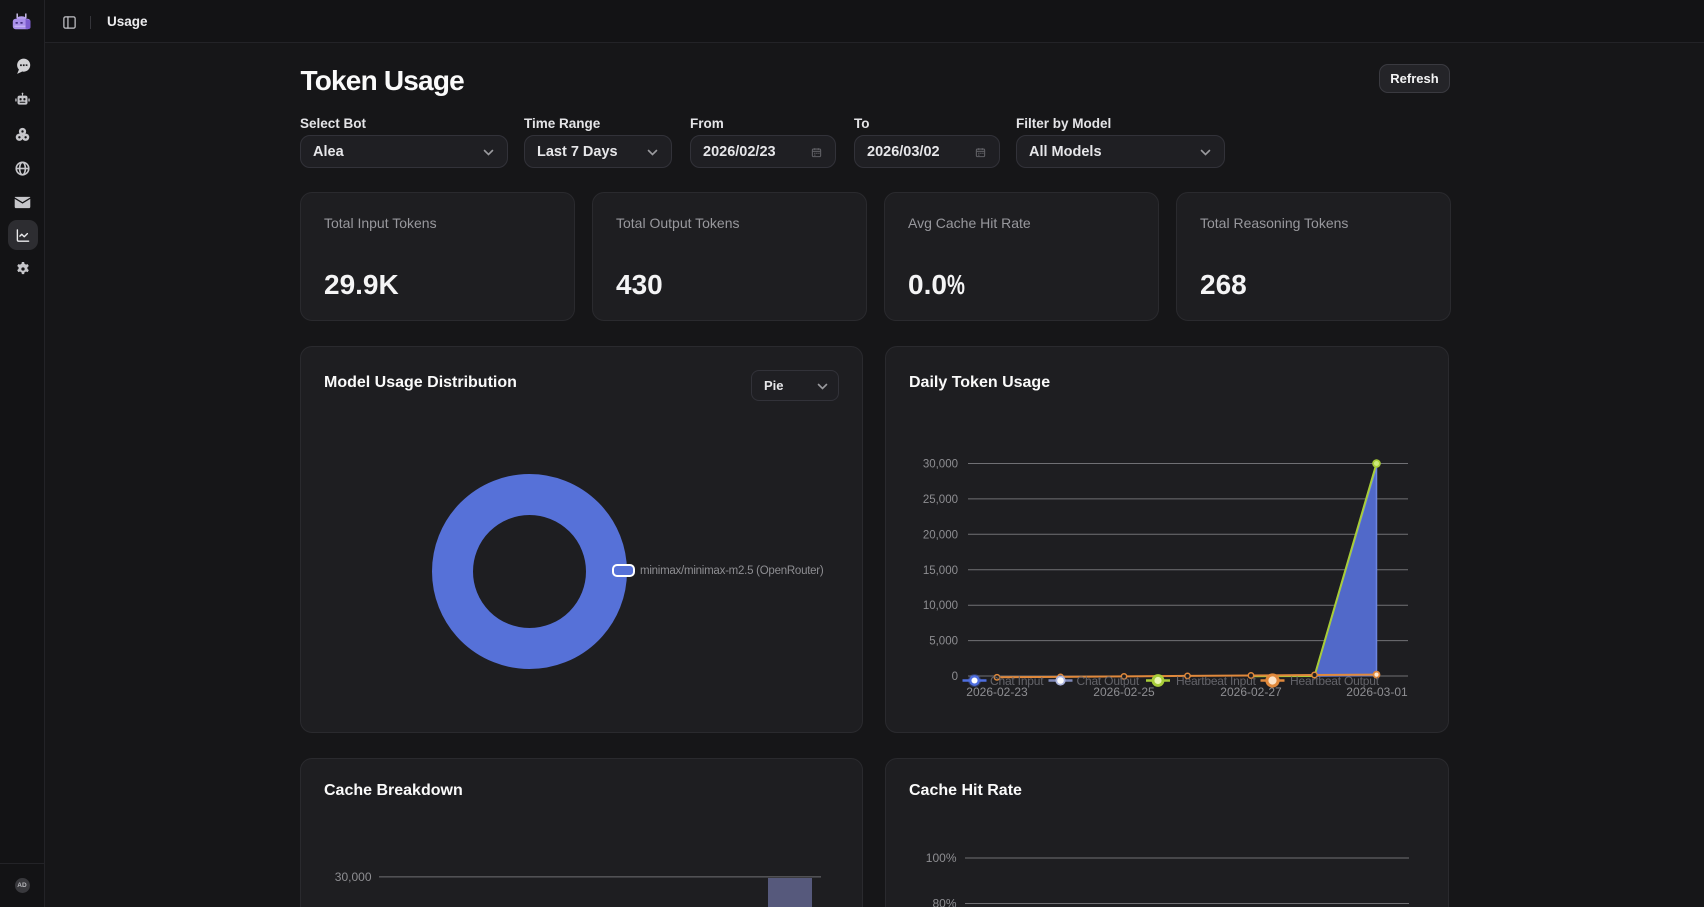  I want to click on svg-text: Chat Output, so click(1108, 681).